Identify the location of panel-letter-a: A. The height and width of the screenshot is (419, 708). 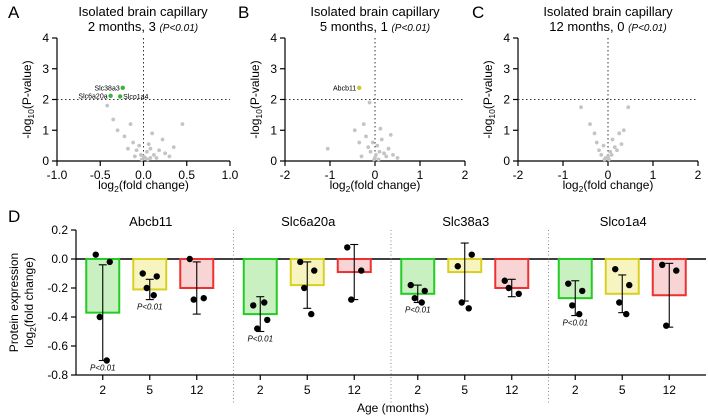
(14, 12).